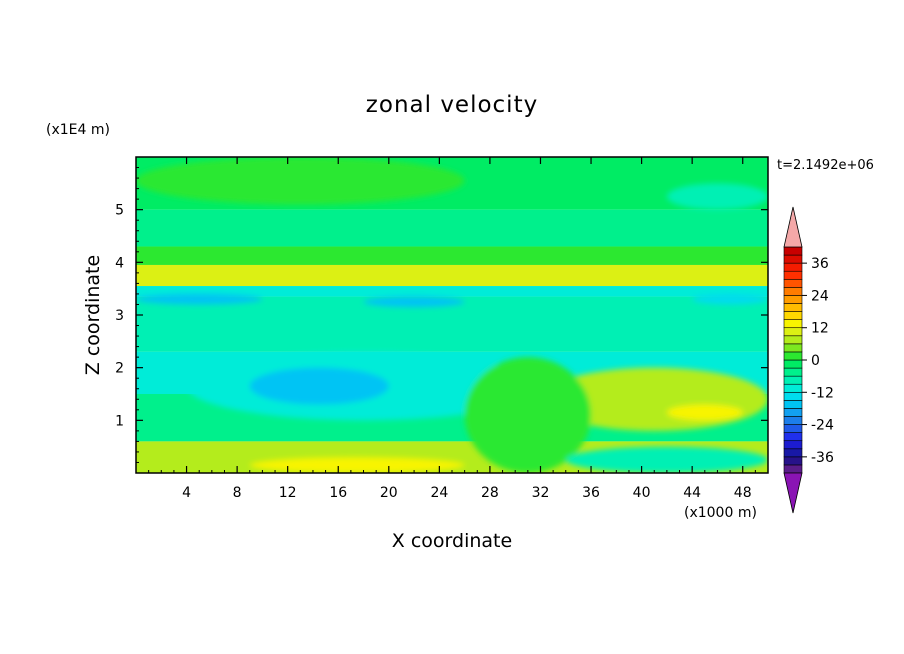 This screenshot has width=904, height=654. I want to click on feature-bottom-right-cyan, so click(666, 459).